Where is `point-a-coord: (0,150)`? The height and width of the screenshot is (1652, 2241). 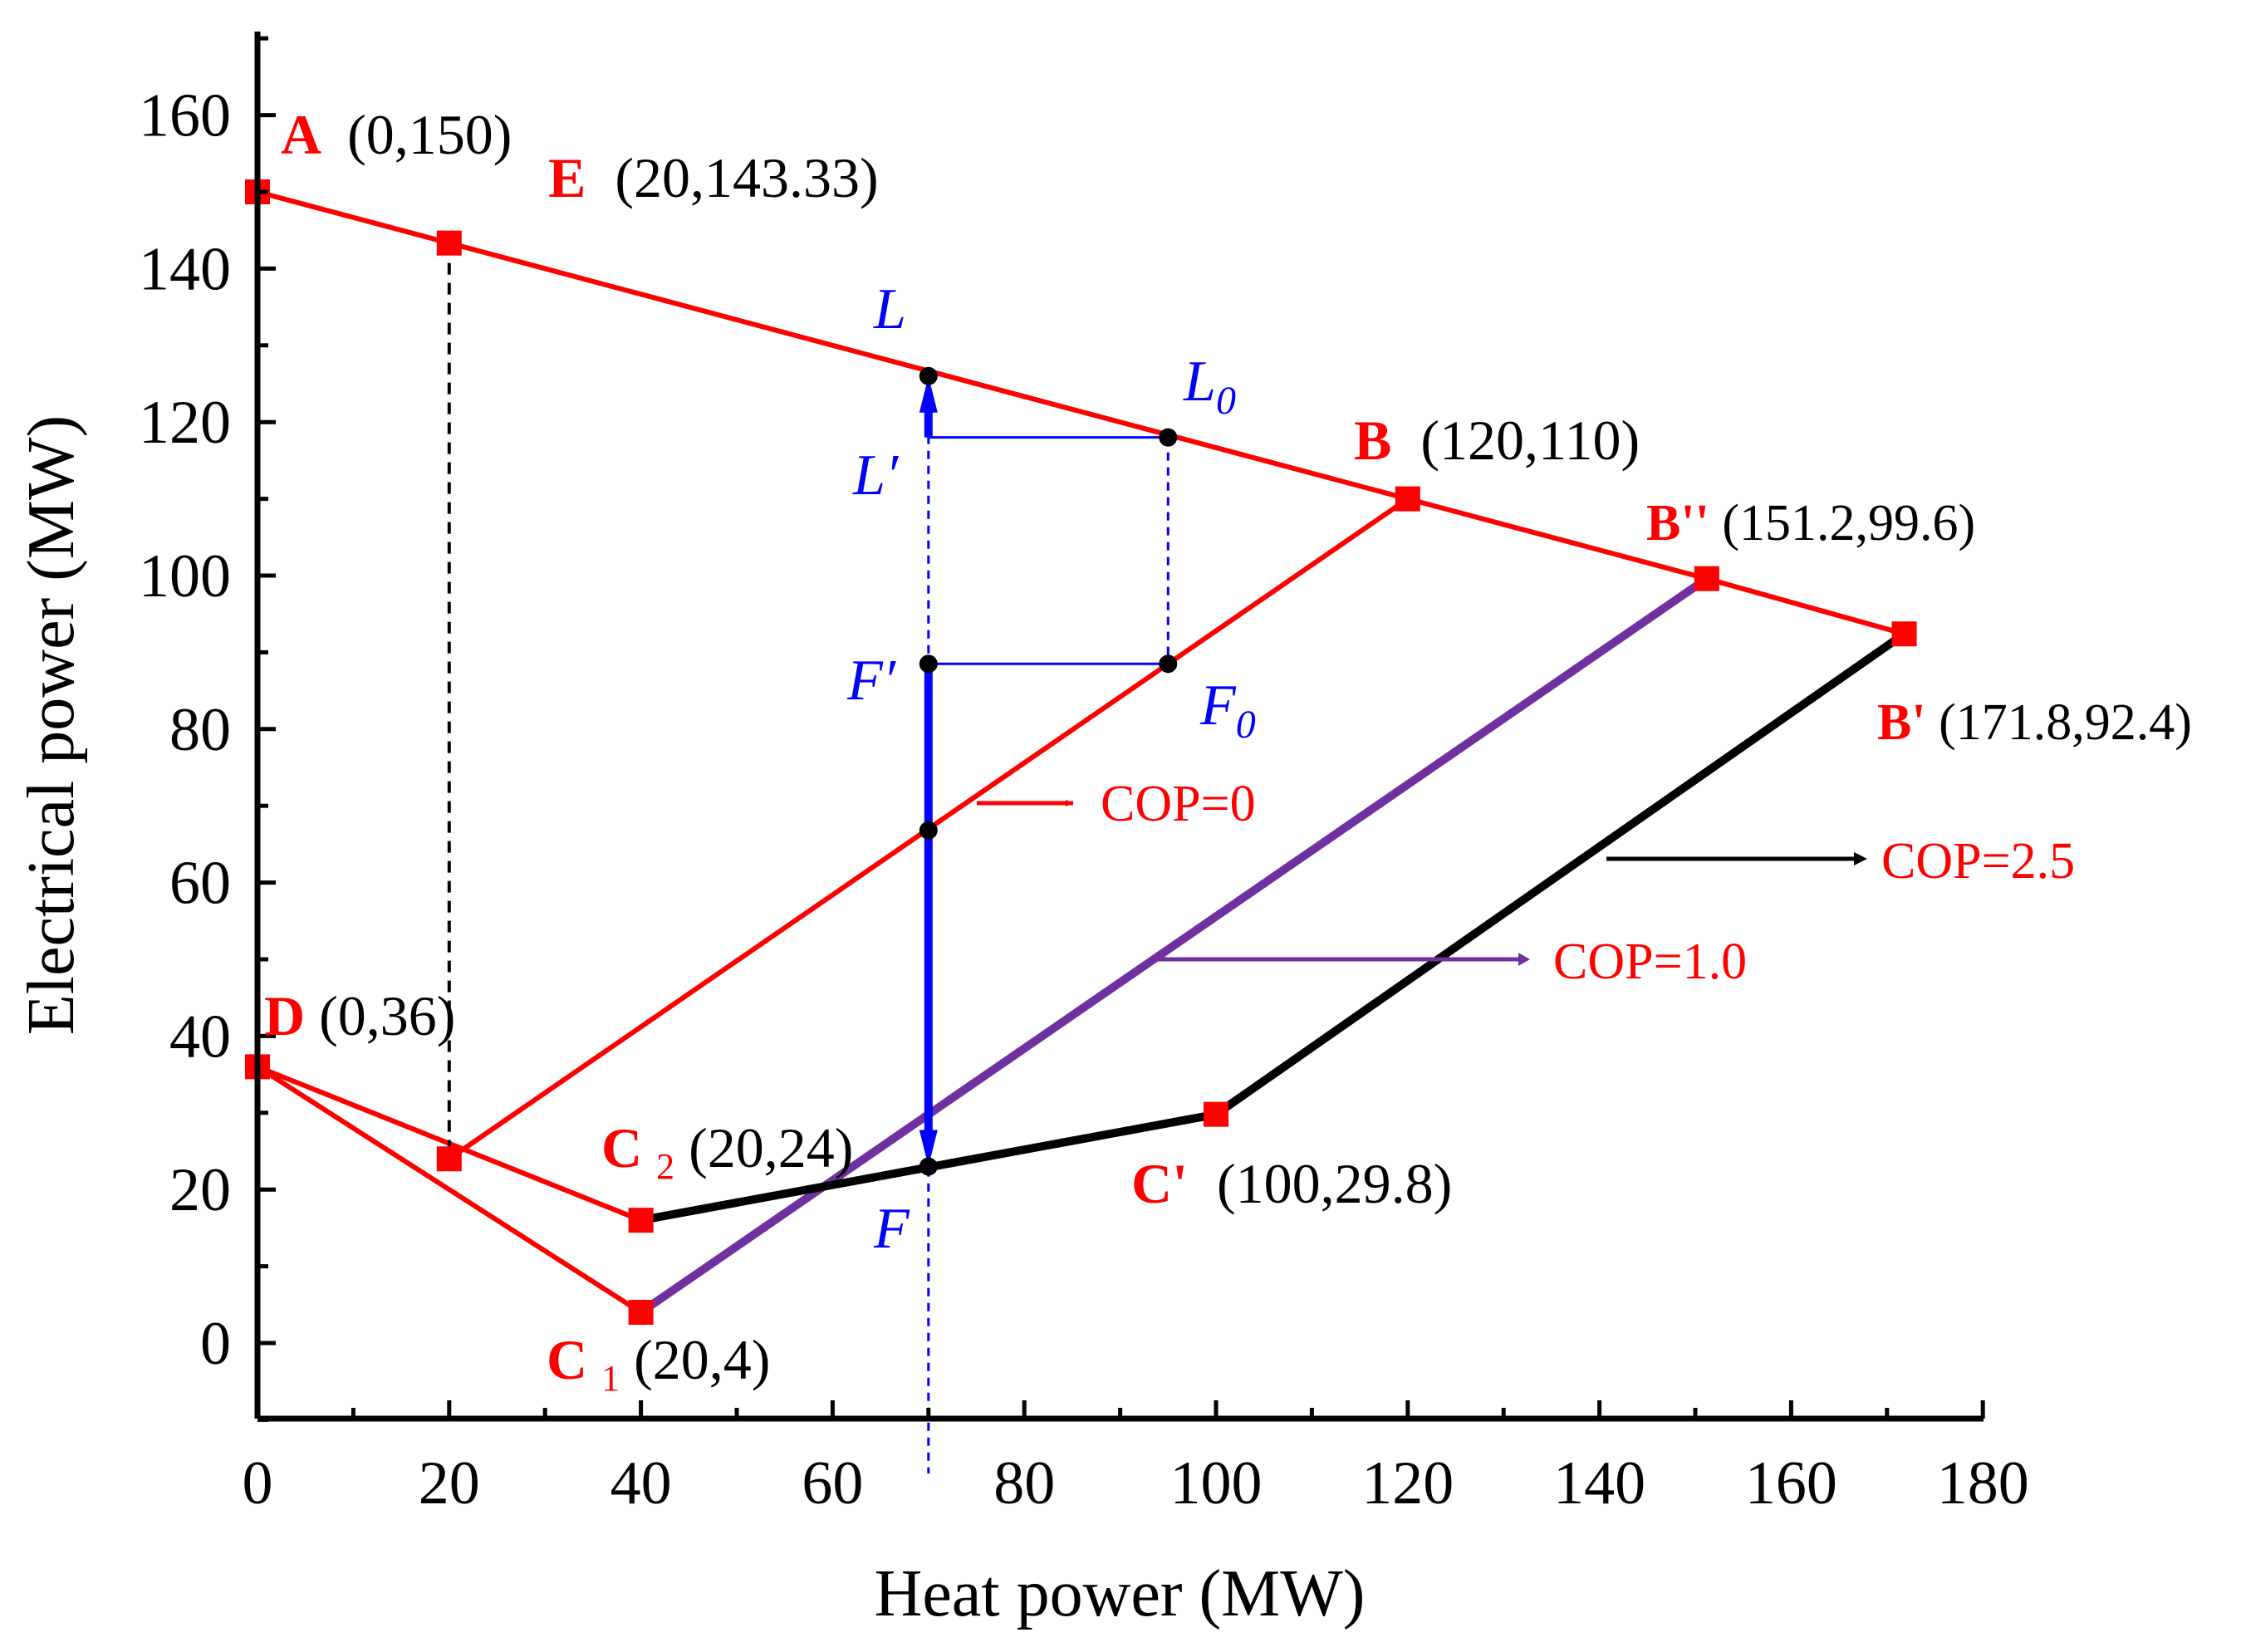 point-a-coord: (0,150) is located at coordinates (429, 134).